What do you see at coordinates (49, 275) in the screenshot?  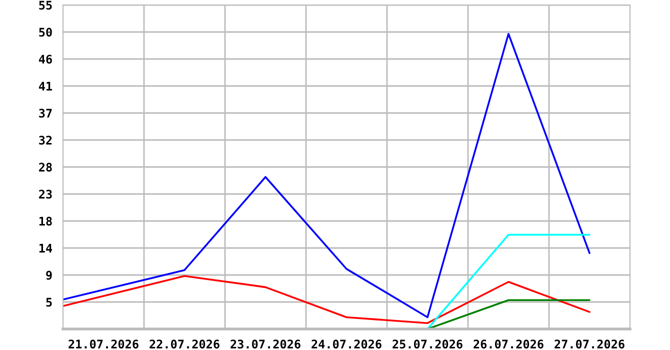 I see `y-tick-label: 9` at bounding box center [49, 275].